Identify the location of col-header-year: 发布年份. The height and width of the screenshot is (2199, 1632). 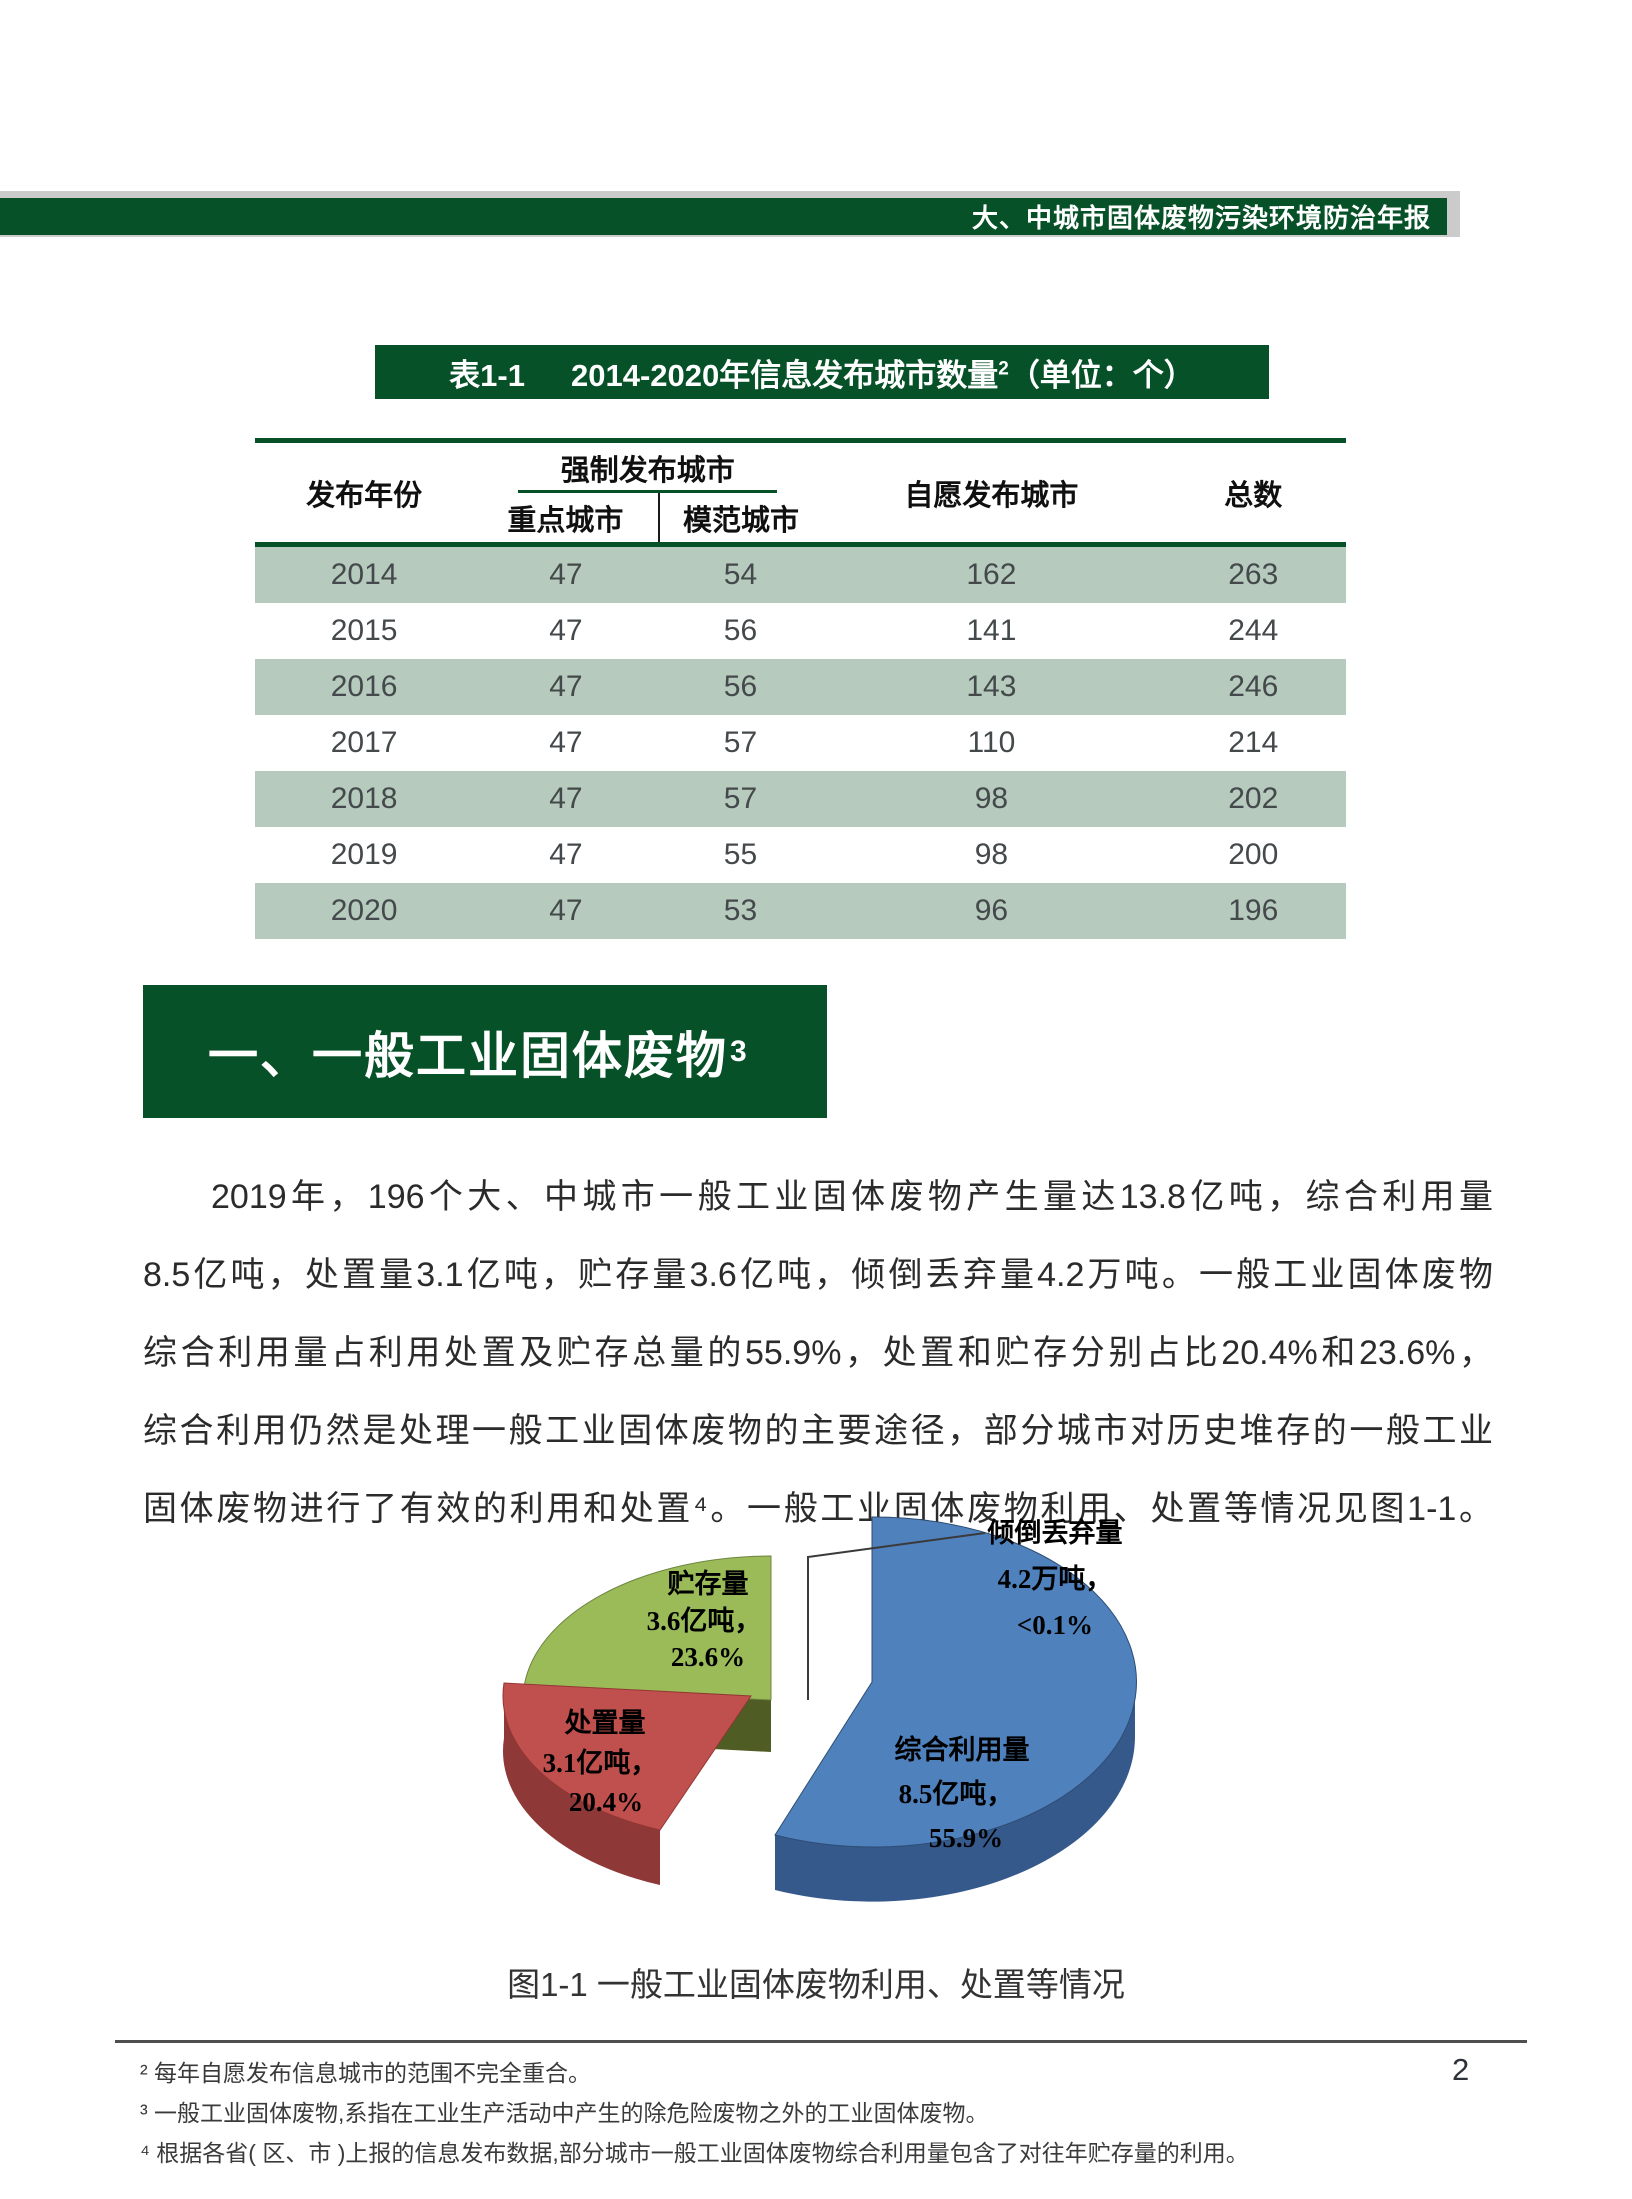
(364, 495).